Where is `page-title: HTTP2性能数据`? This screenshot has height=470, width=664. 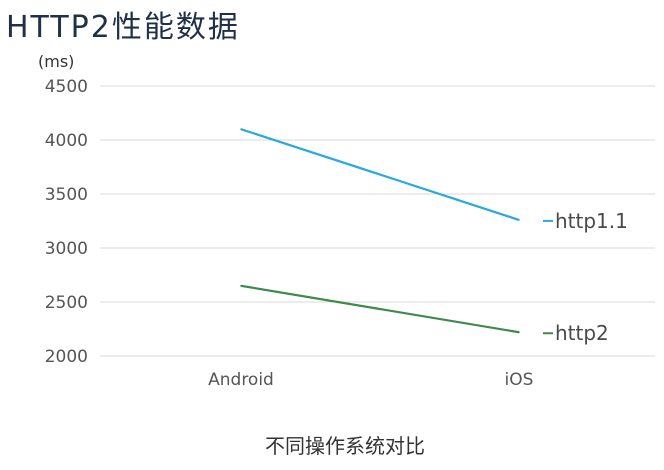
page-title: HTTP2性能数据 is located at coordinates (123, 27).